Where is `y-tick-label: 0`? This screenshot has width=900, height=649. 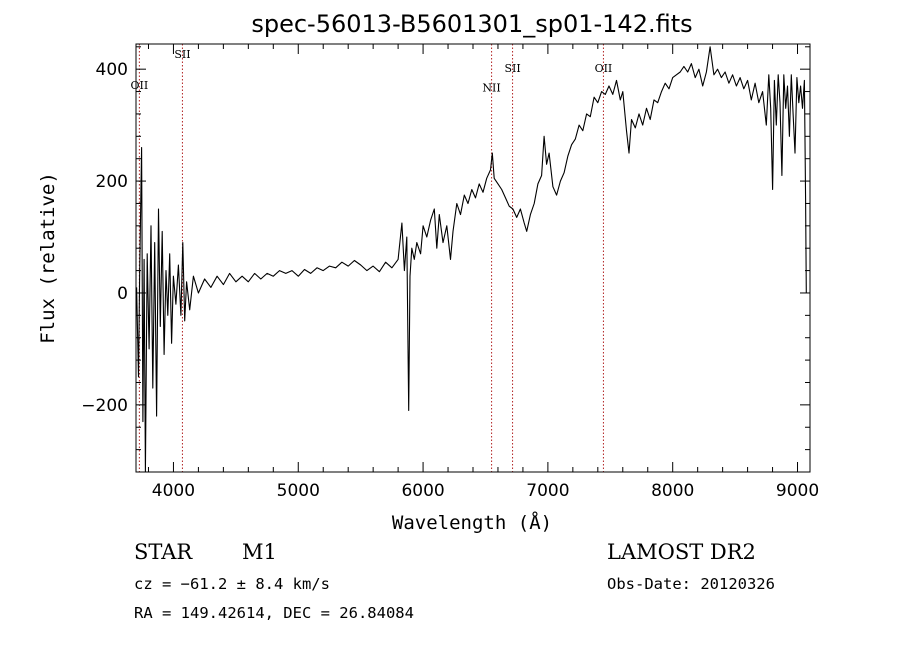
y-tick-label: 0 is located at coordinates (122, 294).